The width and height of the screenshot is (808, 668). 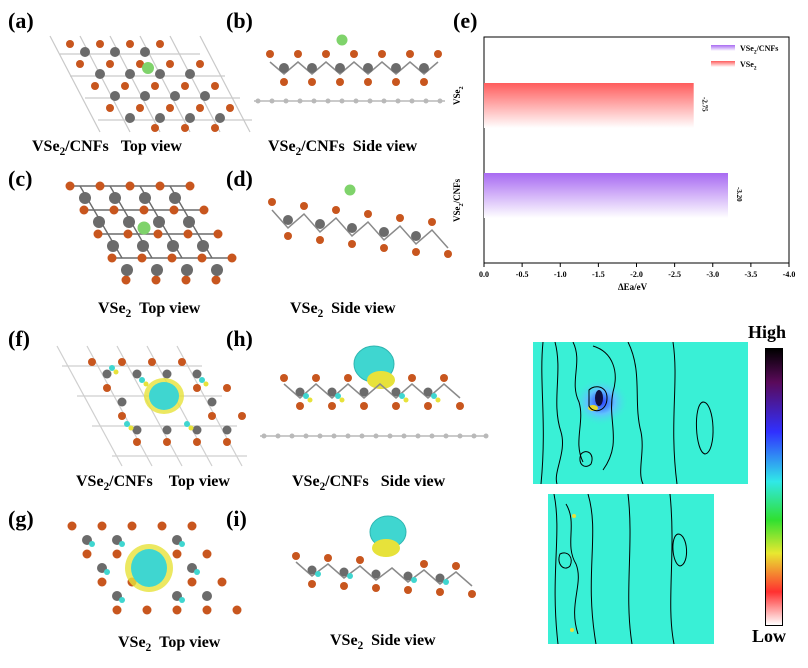 What do you see at coordinates (606, 195) in the screenshot?
I see `bar-vse2-cnfs` at bounding box center [606, 195].